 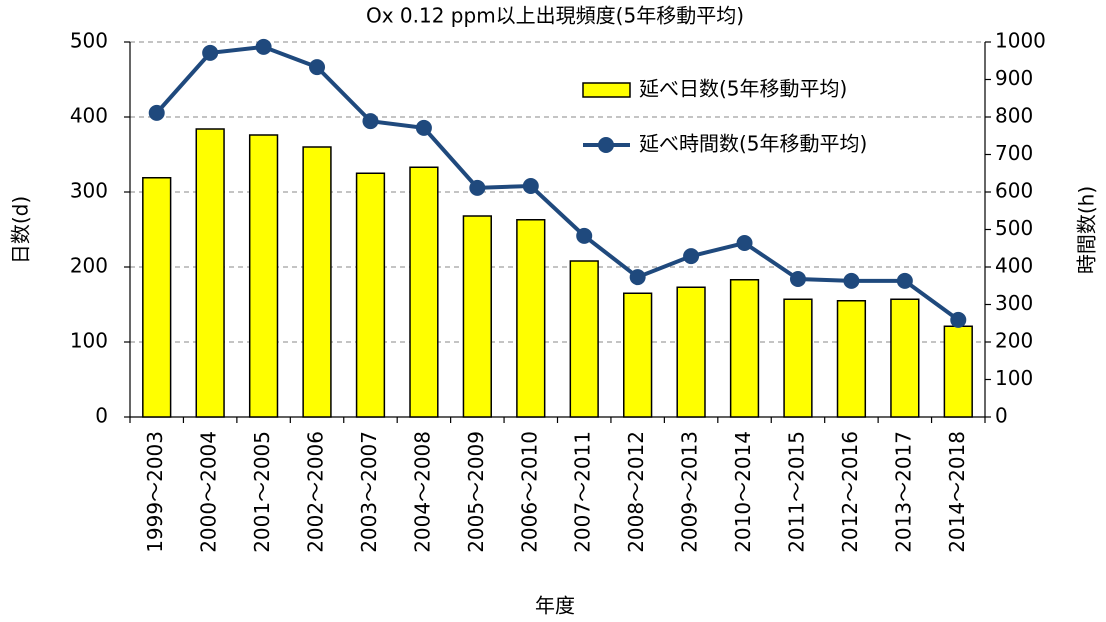 I want to click on y-tick-label: 100, so click(x=89, y=341).